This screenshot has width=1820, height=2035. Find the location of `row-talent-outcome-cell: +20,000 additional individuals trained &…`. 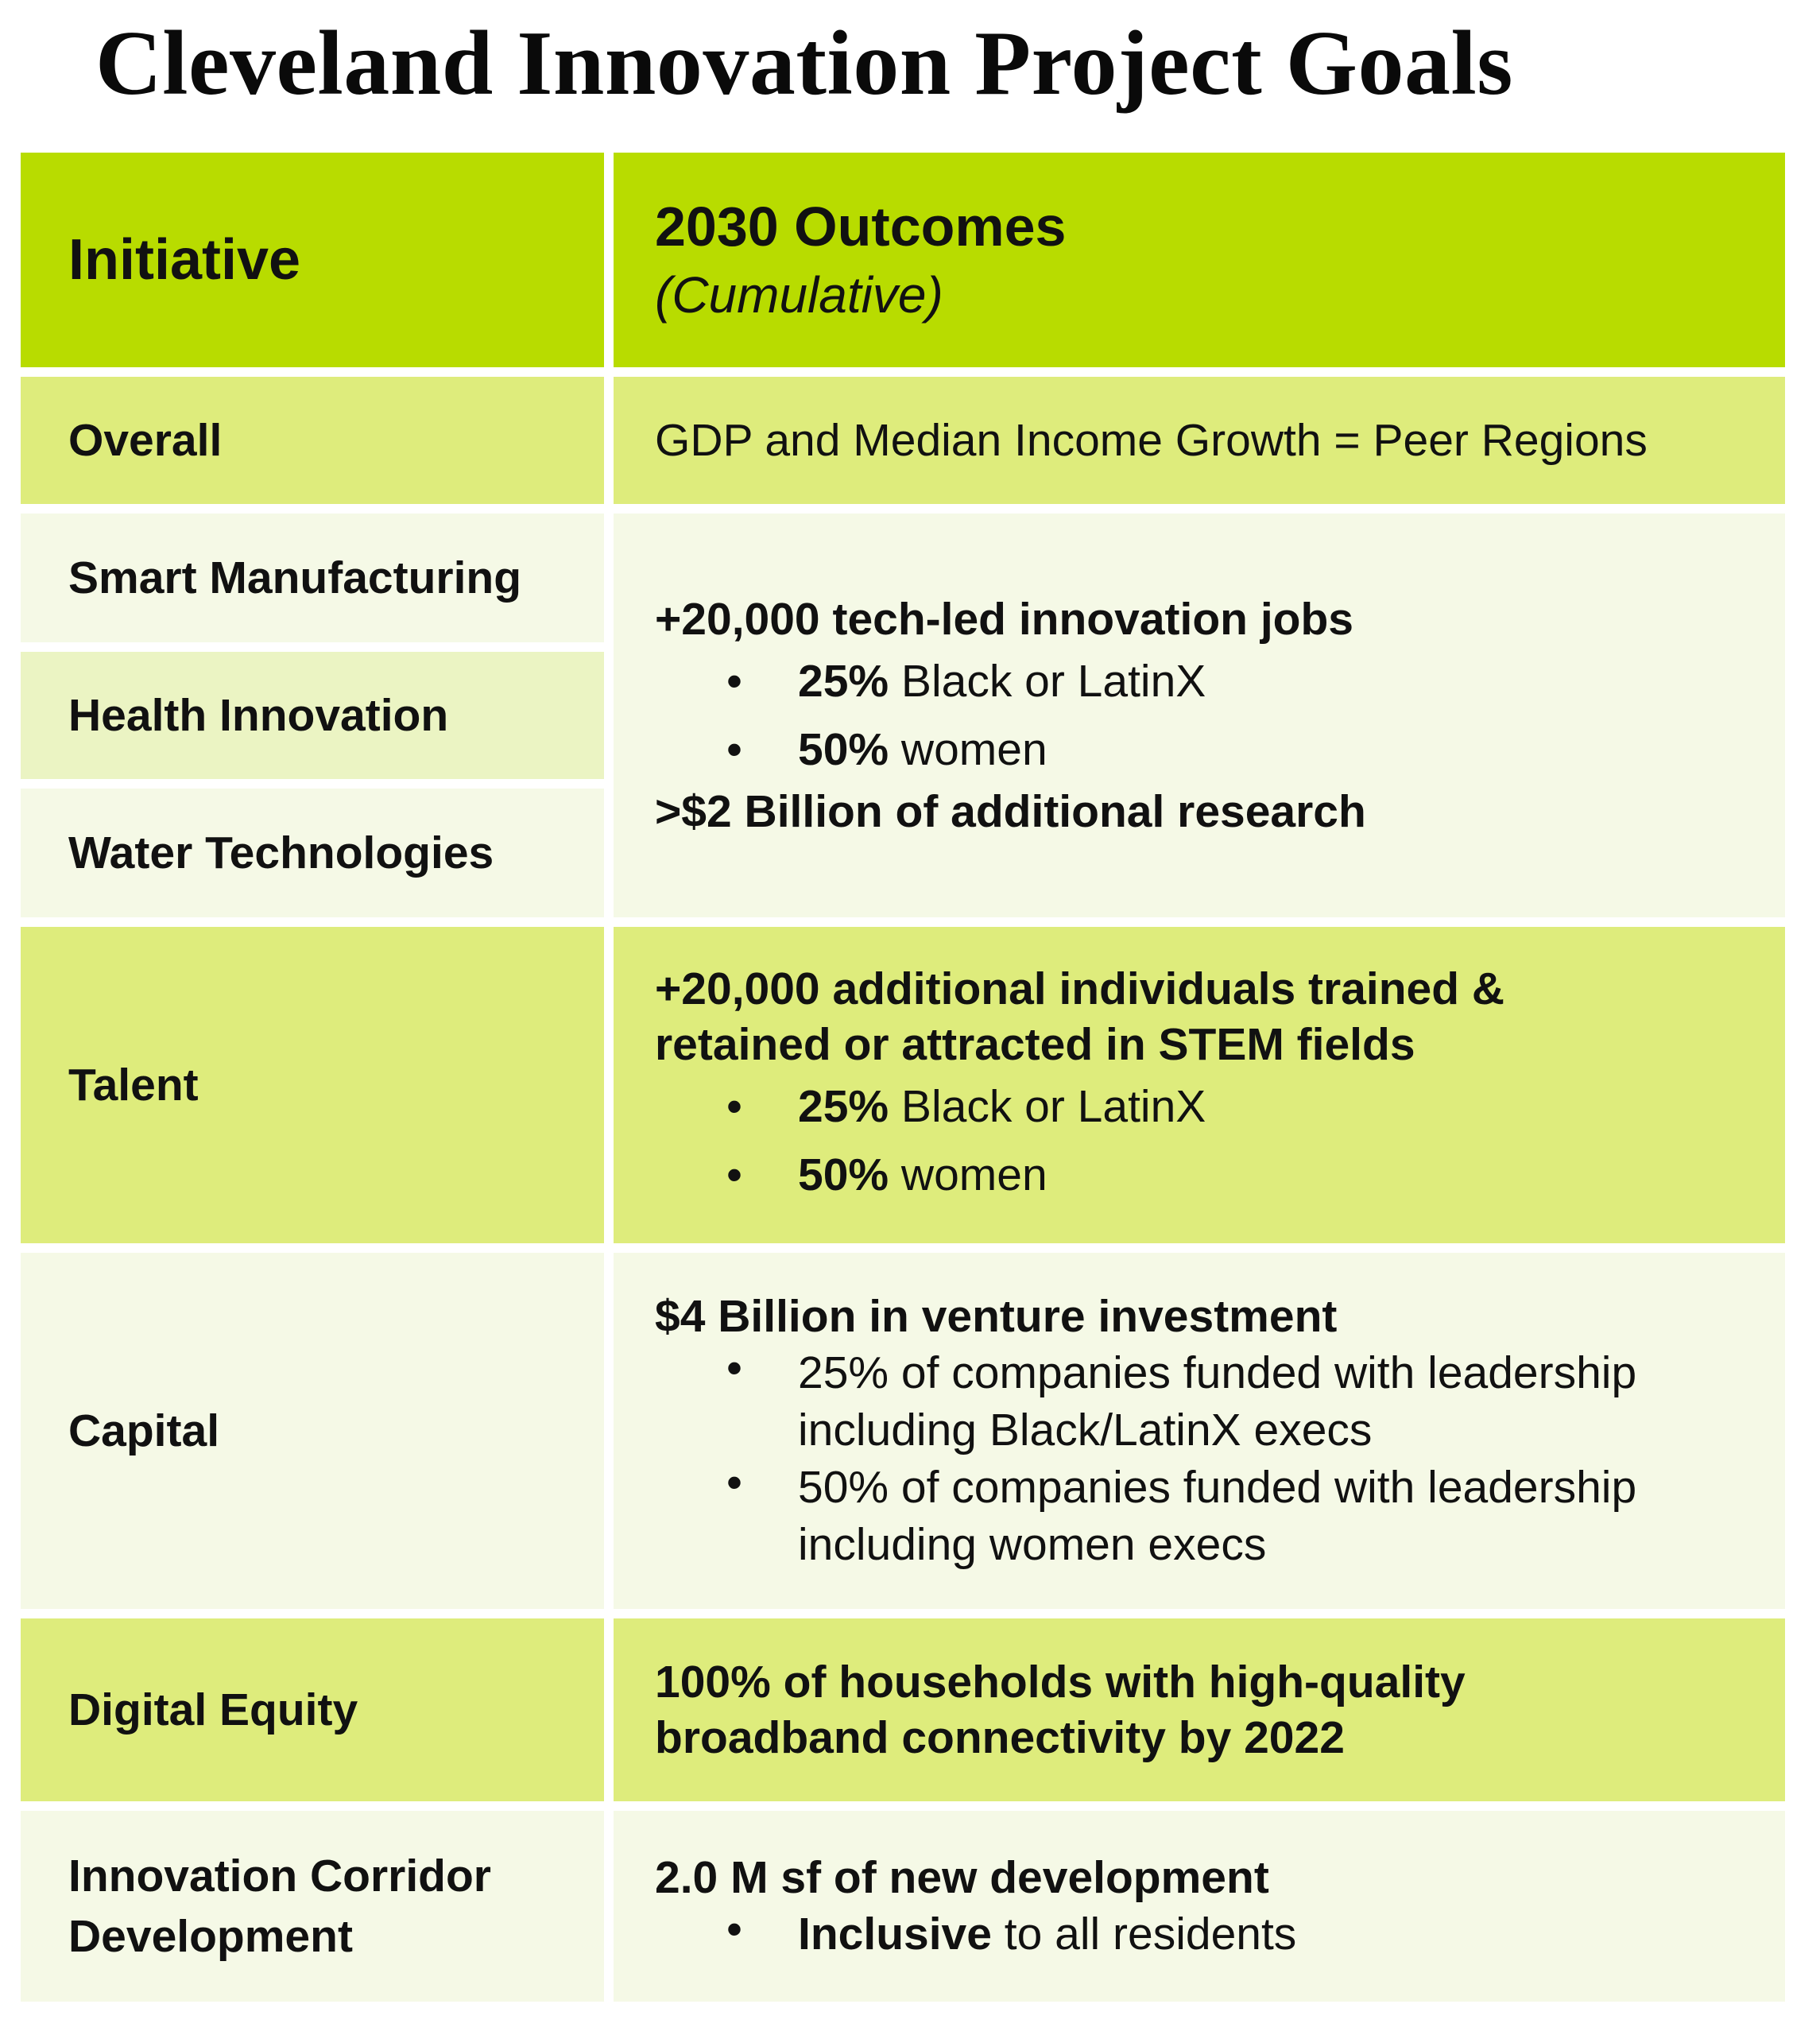

row-talent-outcome-cell: +20,000 additional individuals trained &… is located at coordinates (1199, 1085).